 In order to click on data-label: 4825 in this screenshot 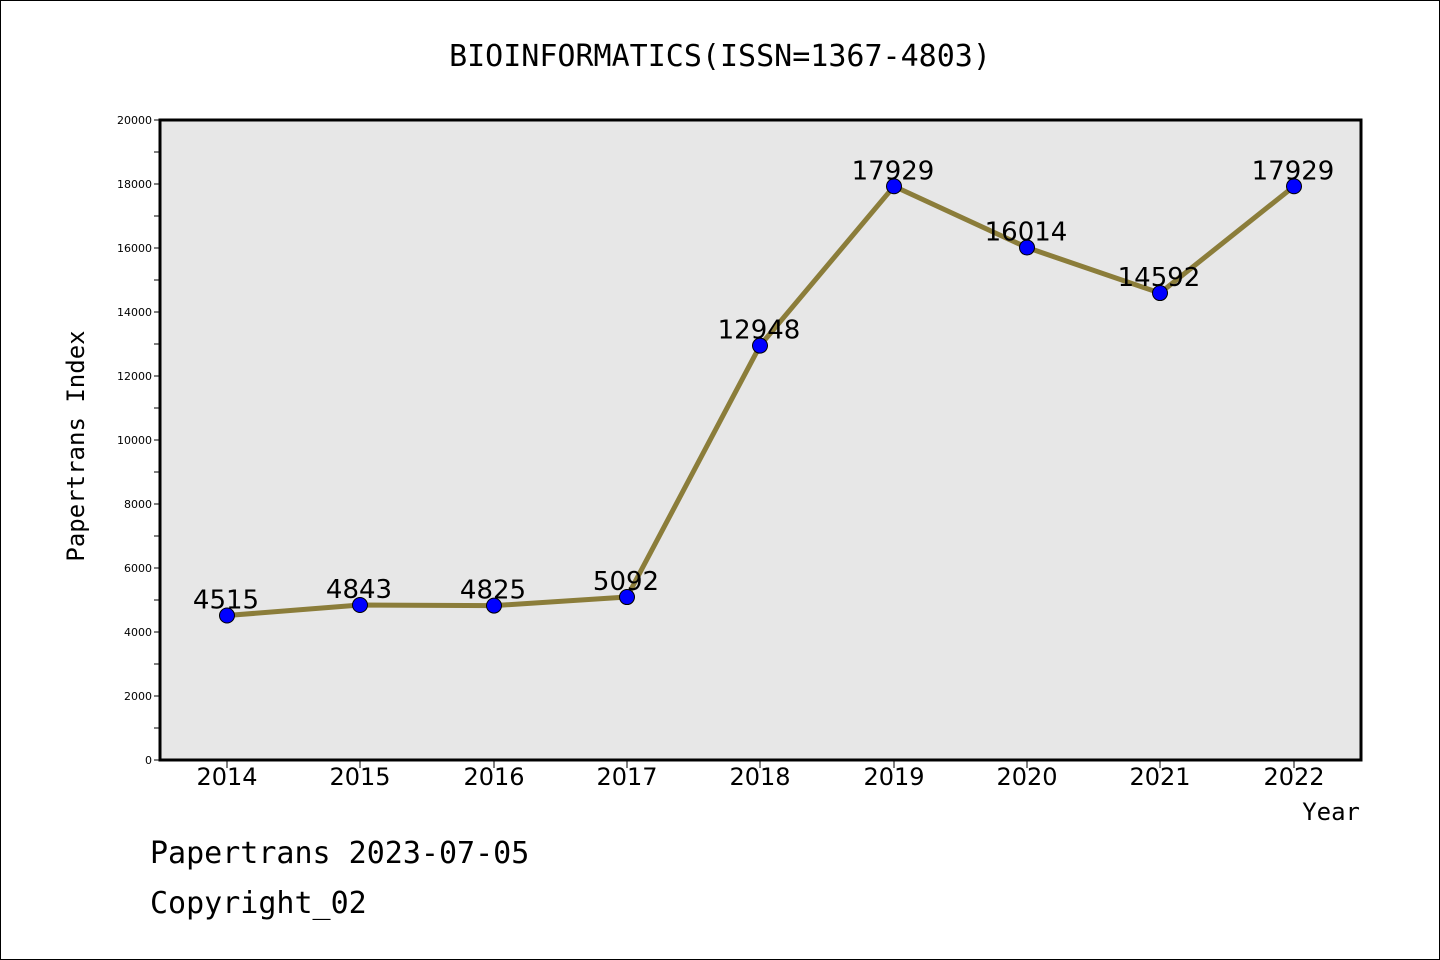, I will do `click(493, 591)`.